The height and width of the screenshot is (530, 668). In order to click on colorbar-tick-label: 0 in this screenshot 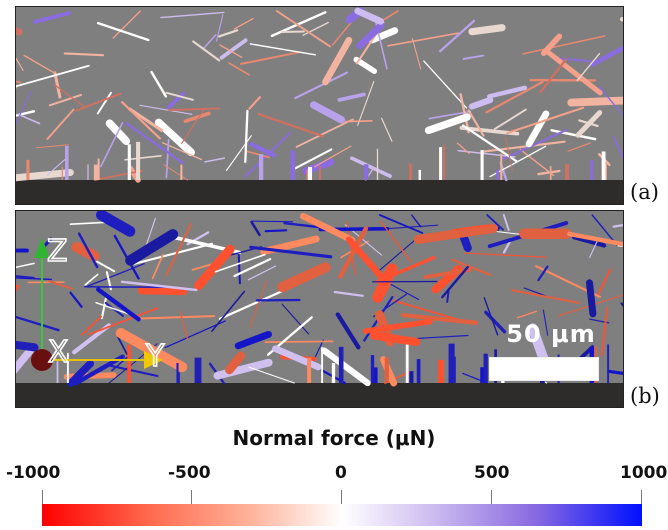, I will do `click(341, 473)`.